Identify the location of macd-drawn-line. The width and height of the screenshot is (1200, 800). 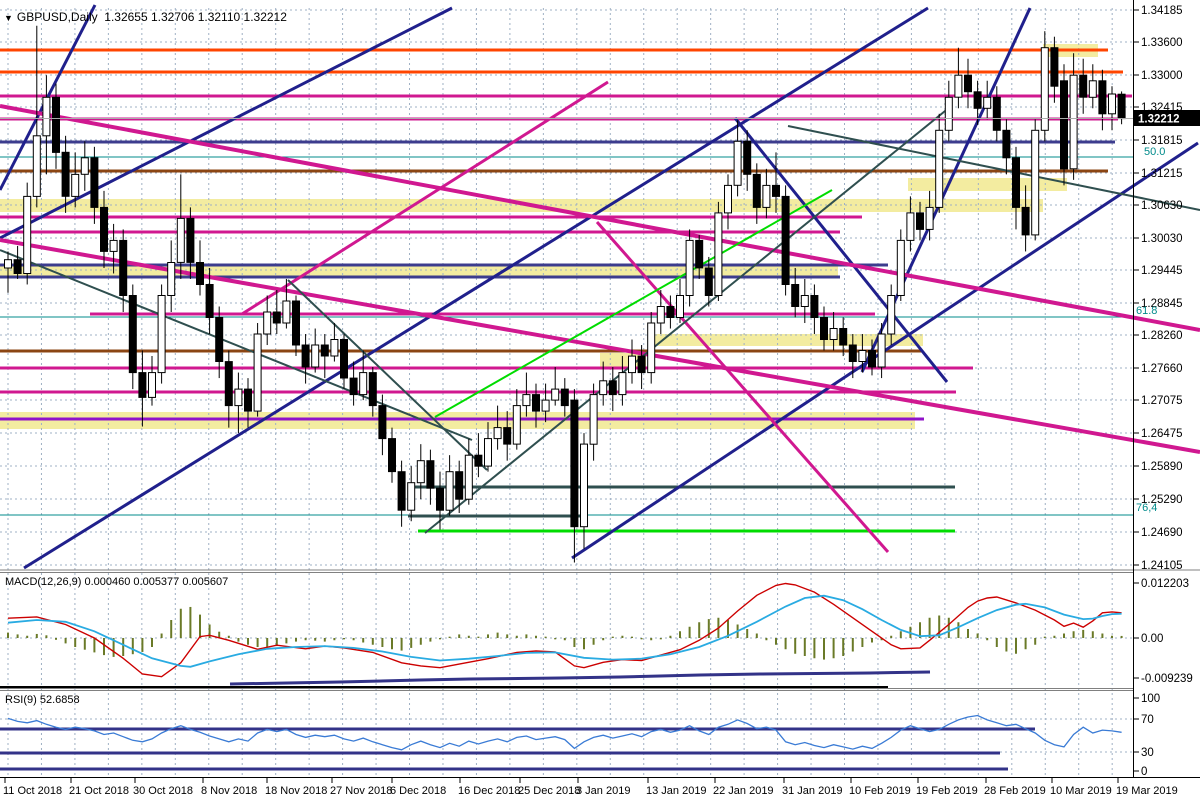
(580, 678).